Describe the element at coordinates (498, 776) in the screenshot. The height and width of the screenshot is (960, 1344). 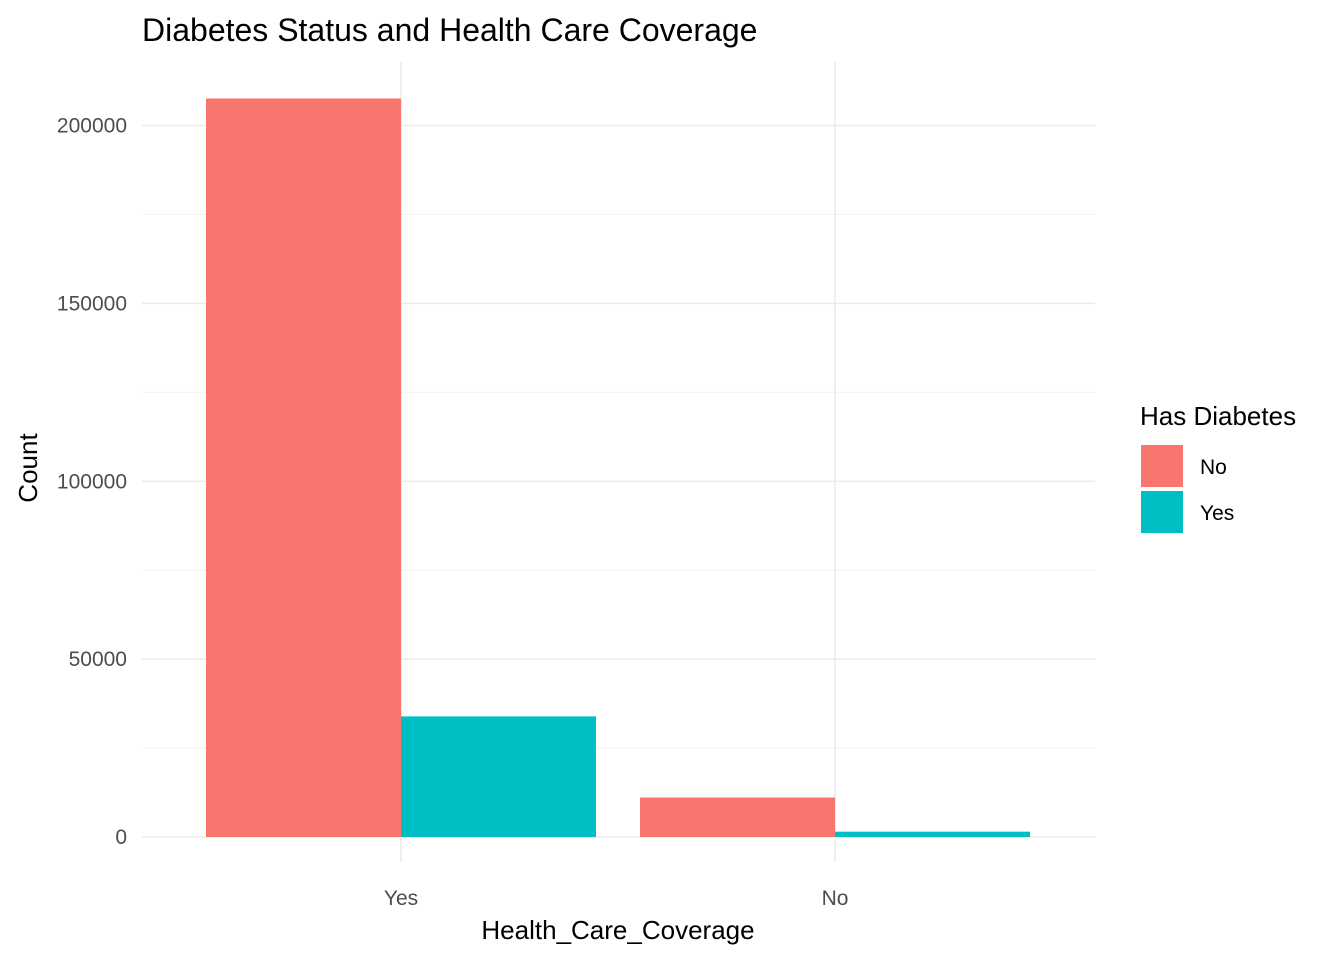
I see `bar-yes-yes` at that location.